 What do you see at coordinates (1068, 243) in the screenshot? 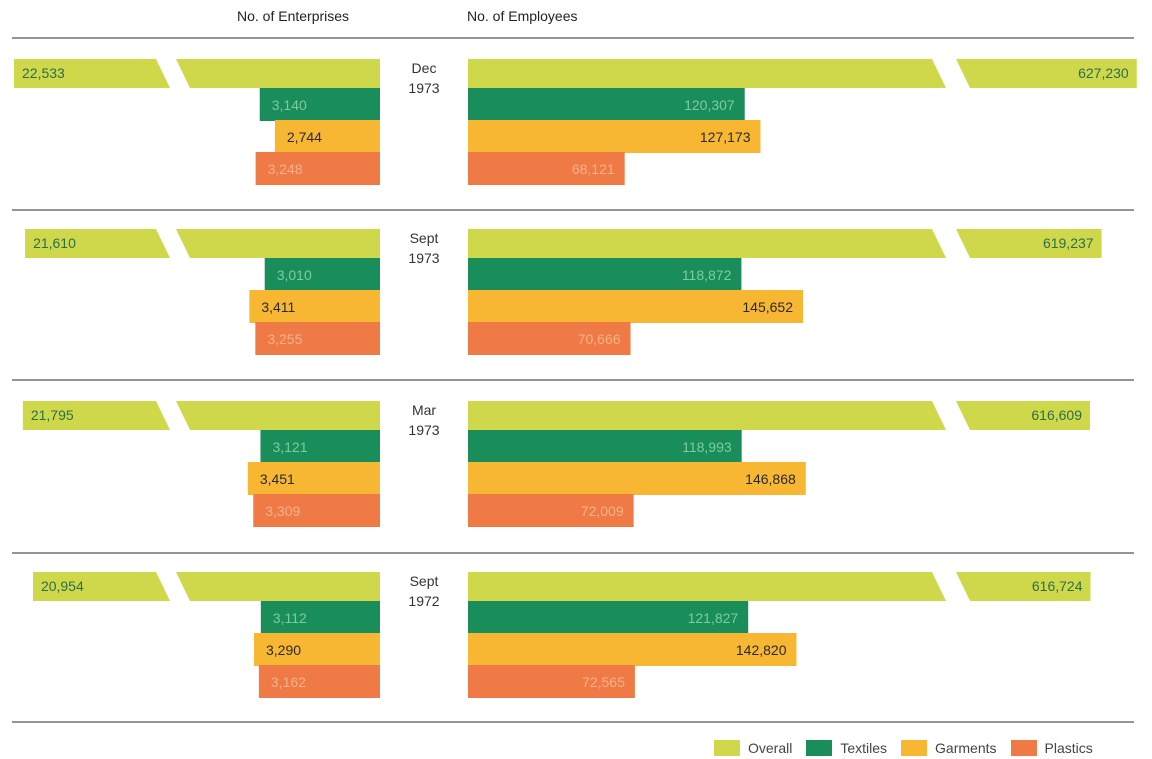
I see `label-overall-employees: 619,237` at bounding box center [1068, 243].